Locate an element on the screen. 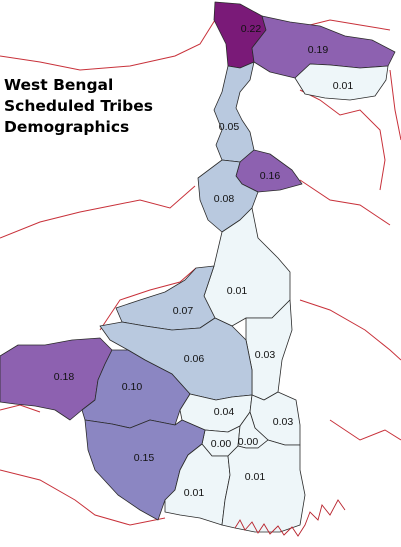 The image size is (401, 547). label-purulia: 0.18 is located at coordinates (64, 377).